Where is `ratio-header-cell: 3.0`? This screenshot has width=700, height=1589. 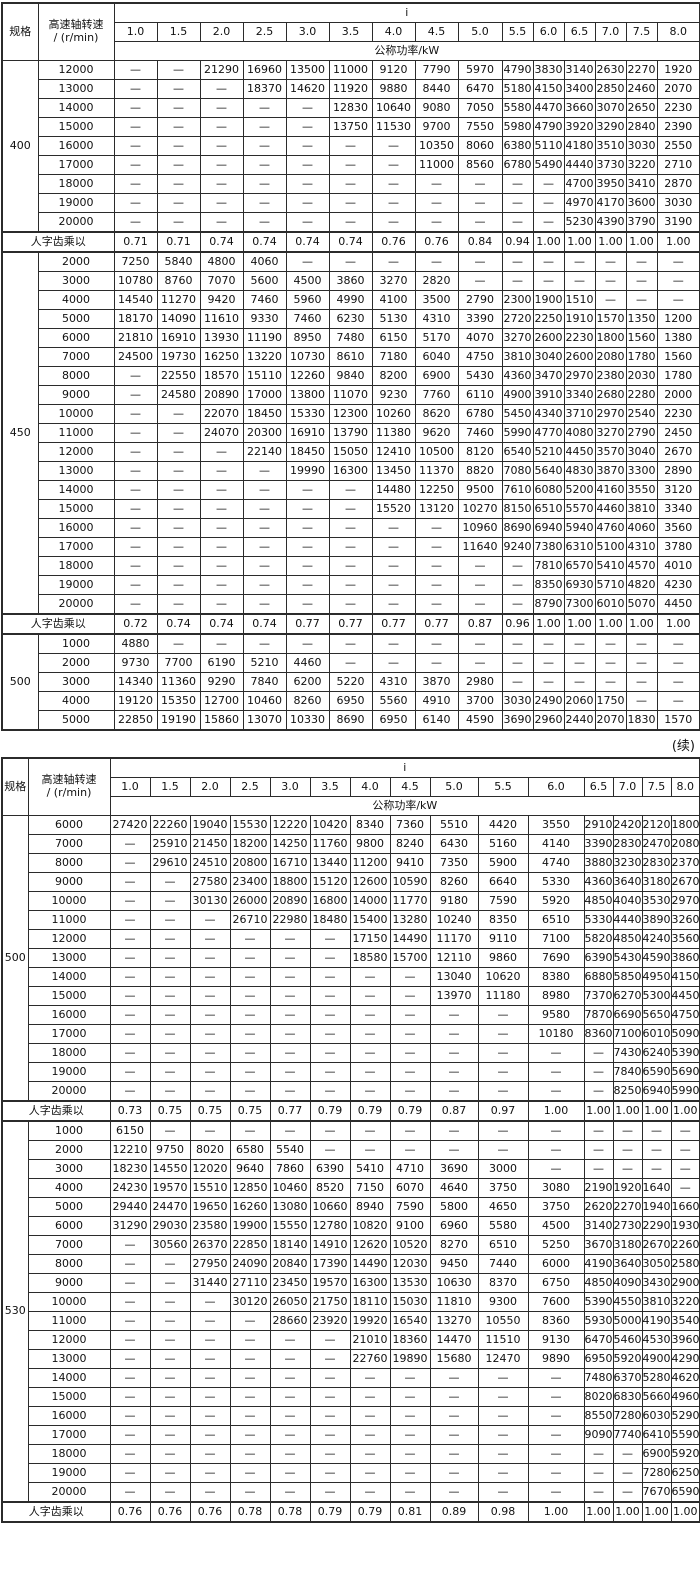 ratio-header-cell: 3.0 is located at coordinates (290, 787).